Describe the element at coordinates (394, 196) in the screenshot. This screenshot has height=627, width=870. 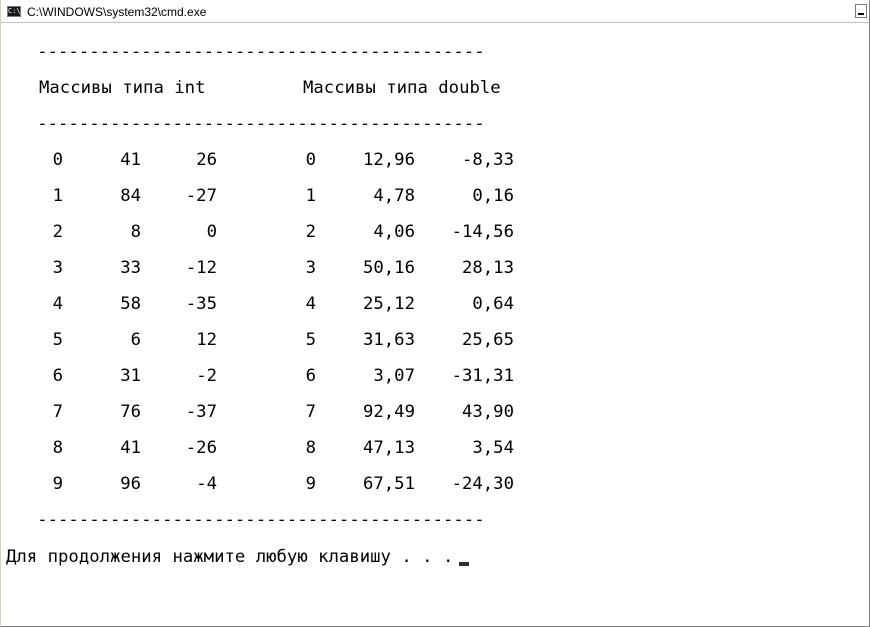
I see `cell-c: 4,78` at that location.